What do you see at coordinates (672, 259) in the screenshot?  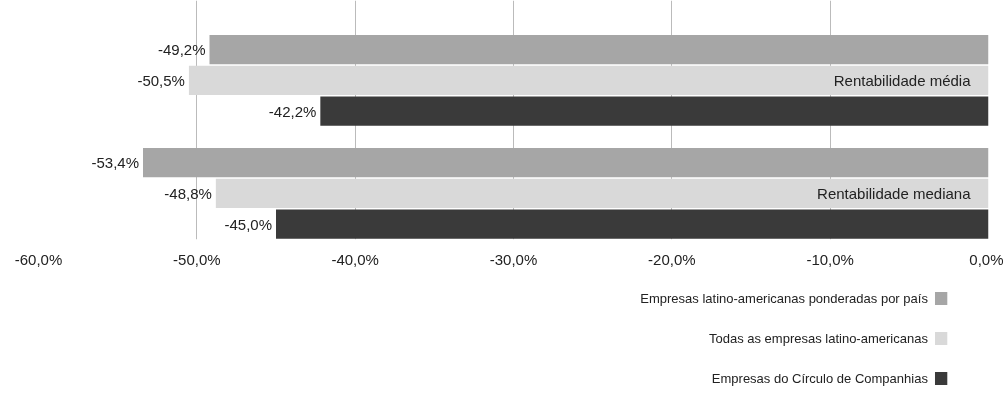 I see `x-tick-label: -20,0%` at bounding box center [672, 259].